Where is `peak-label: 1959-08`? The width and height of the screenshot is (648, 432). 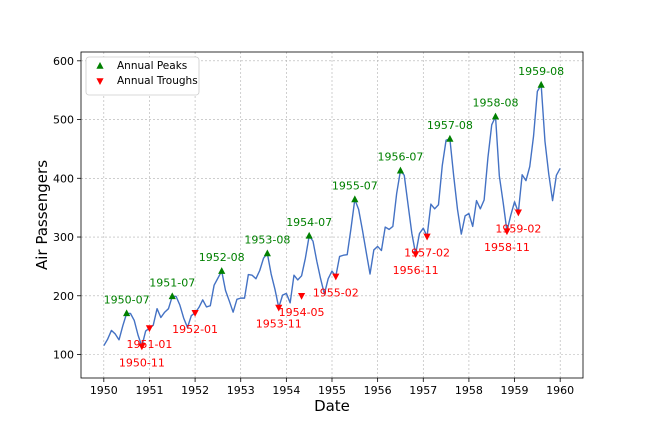 peak-label: 1959-08 is located at coordinates (541, 71).